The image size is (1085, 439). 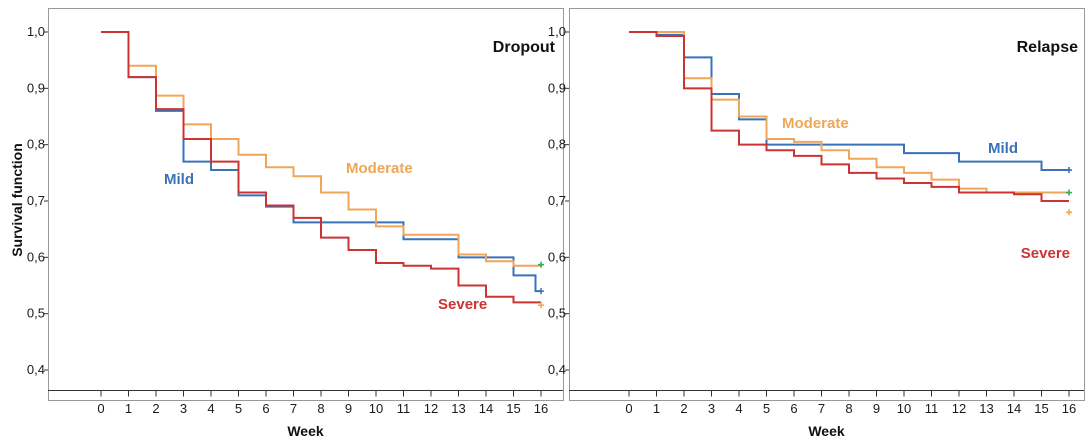 I want to click on panel-title: Dropout, so click(x=524, y=47).